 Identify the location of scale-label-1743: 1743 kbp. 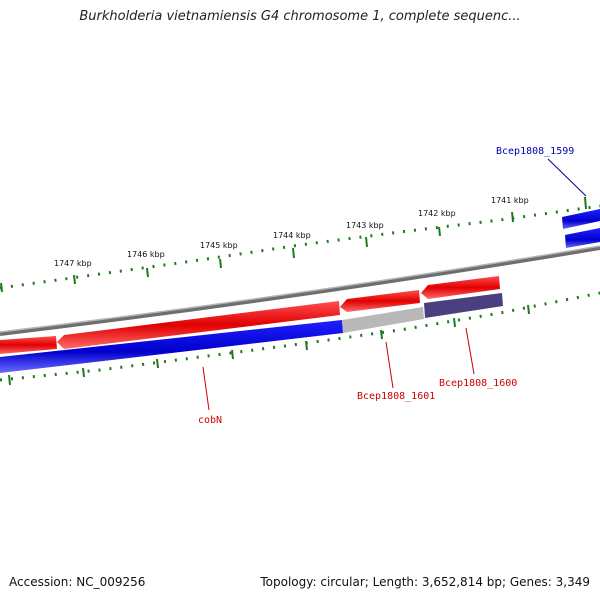
(365, 225).